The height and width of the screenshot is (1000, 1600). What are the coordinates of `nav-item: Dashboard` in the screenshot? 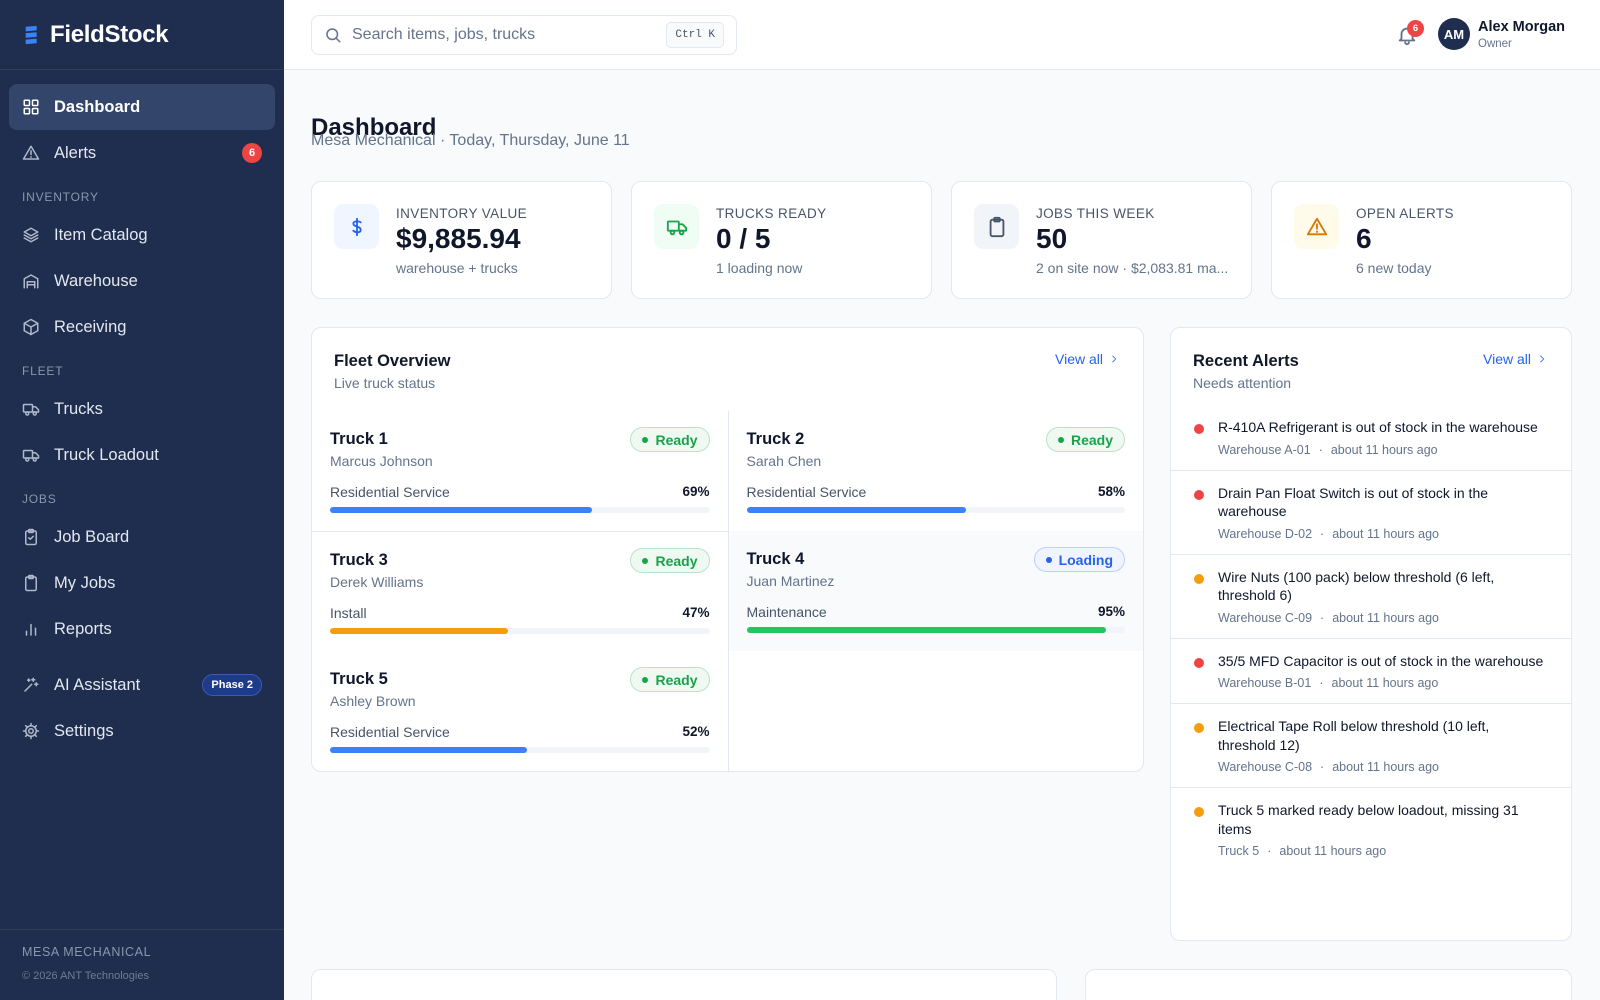 It's located at (142, 107).